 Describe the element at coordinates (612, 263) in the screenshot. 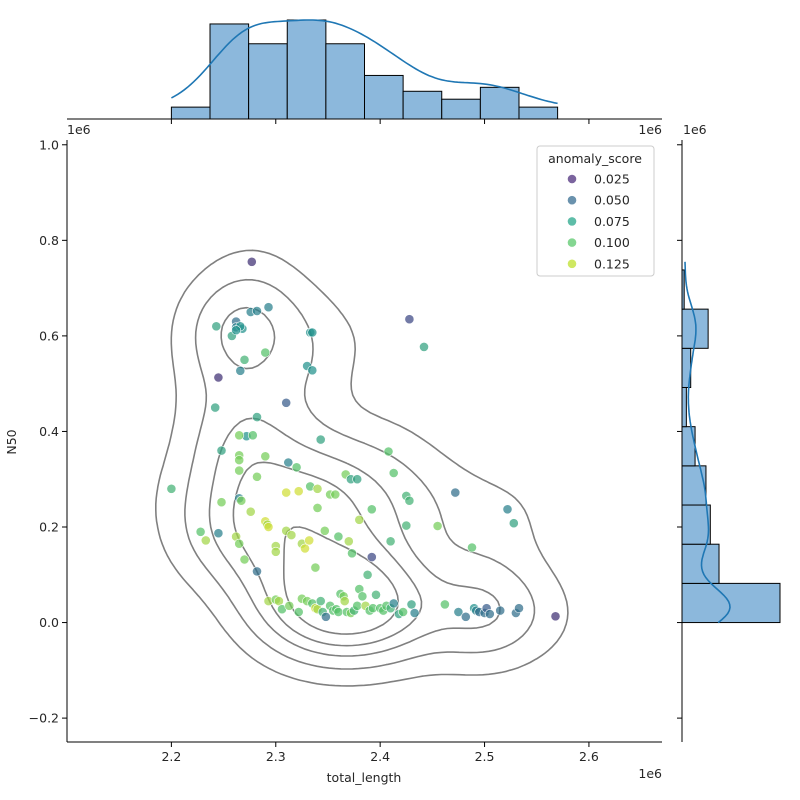

I see `legend-label: 0.125` at that location.